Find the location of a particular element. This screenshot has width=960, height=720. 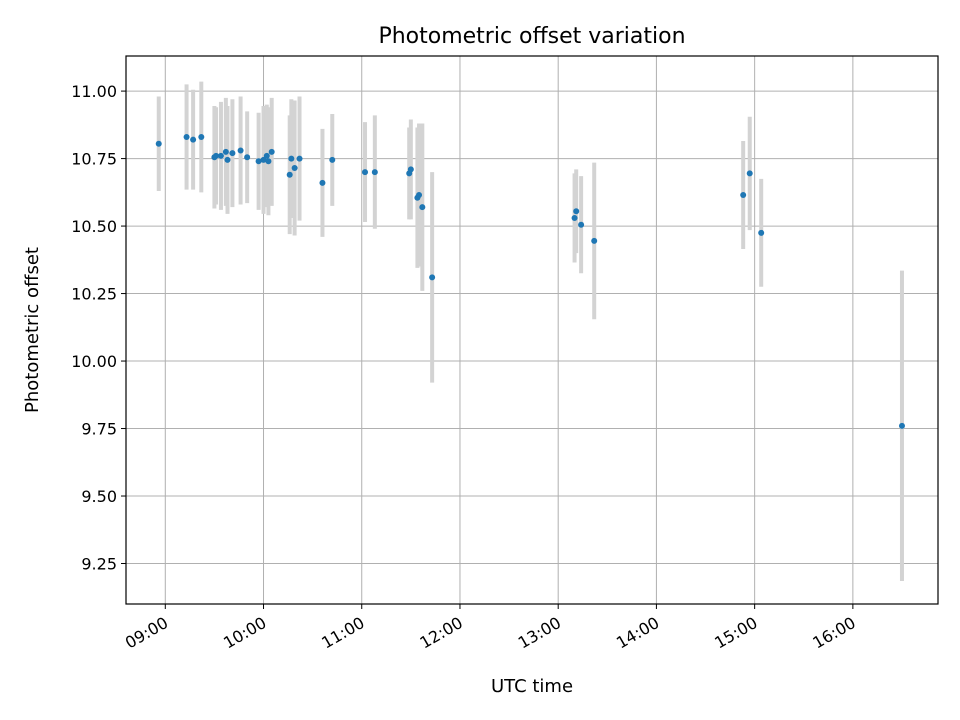

x-tick-label: 12:00 is located at coordinates (441, 633).